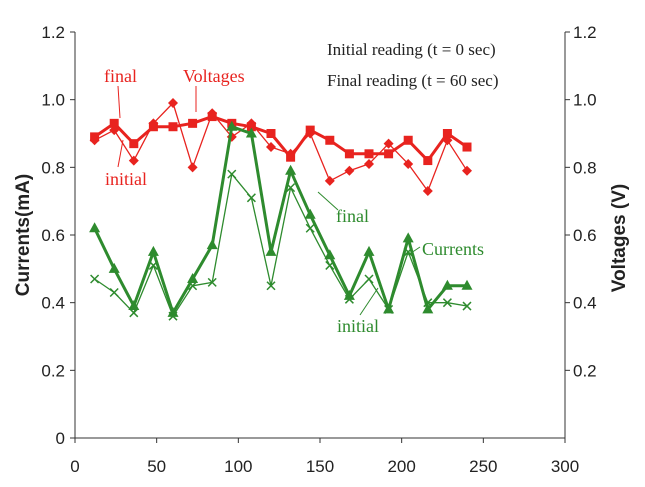  Describe the element at coordinates (413, 80) in the screenshot. I see `legend-note-final: Final reading (t = 60 sec)` at that location.